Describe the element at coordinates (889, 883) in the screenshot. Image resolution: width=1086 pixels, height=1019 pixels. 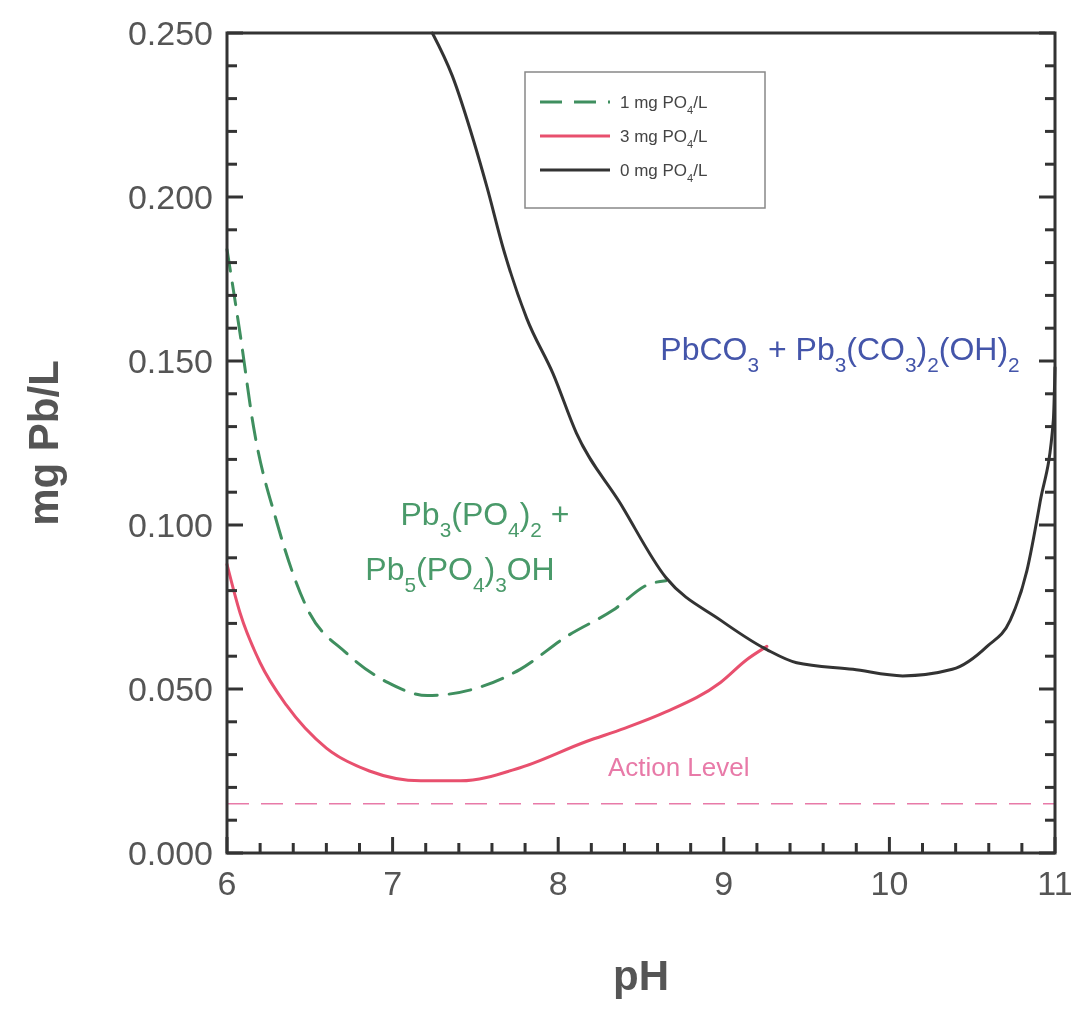
I see `x-tick-label: 10` at that location.